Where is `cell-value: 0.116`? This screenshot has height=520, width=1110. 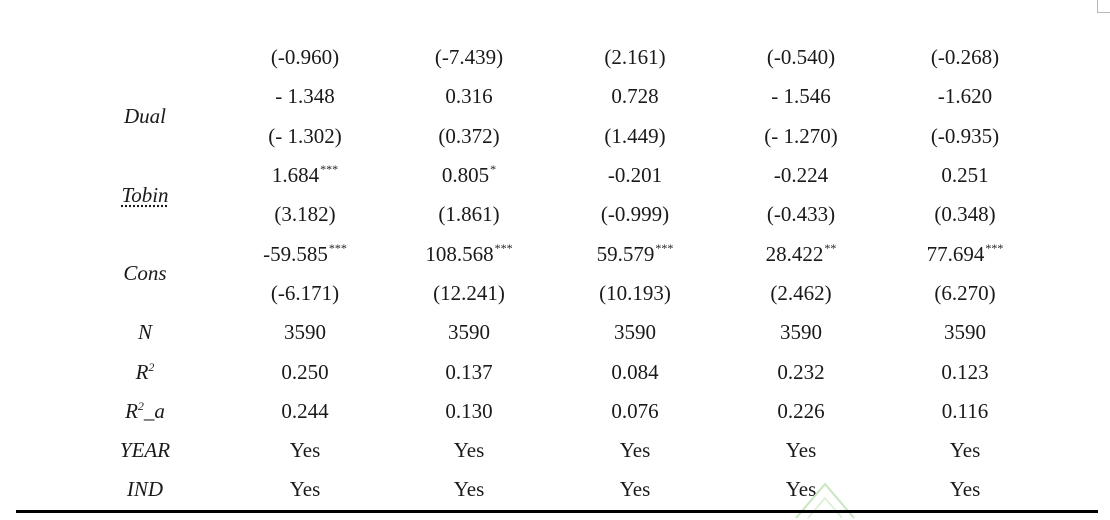 cell-value: 0.116 is located at coordinates (965, 410).